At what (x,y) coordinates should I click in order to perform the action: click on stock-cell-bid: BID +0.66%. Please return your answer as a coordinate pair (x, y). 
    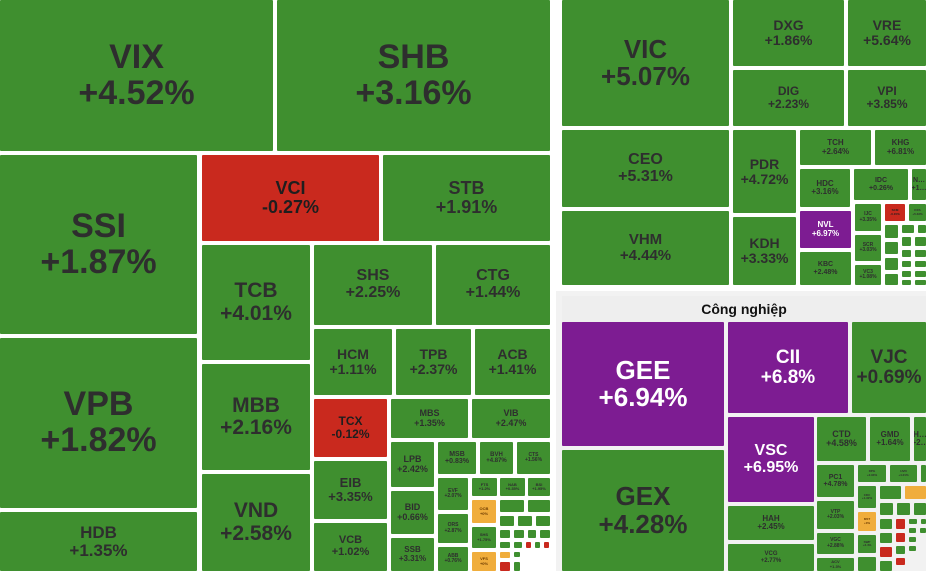
    Looking at the image, I should click on (412, 512).